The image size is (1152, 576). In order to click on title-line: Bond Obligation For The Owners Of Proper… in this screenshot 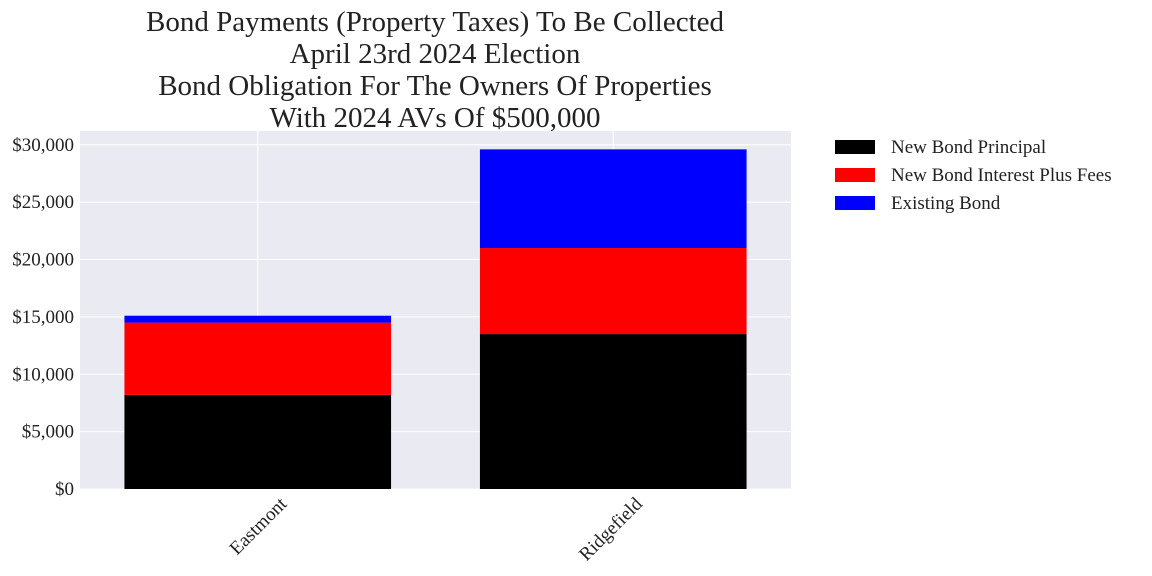, I will do `click(435, 86)`.